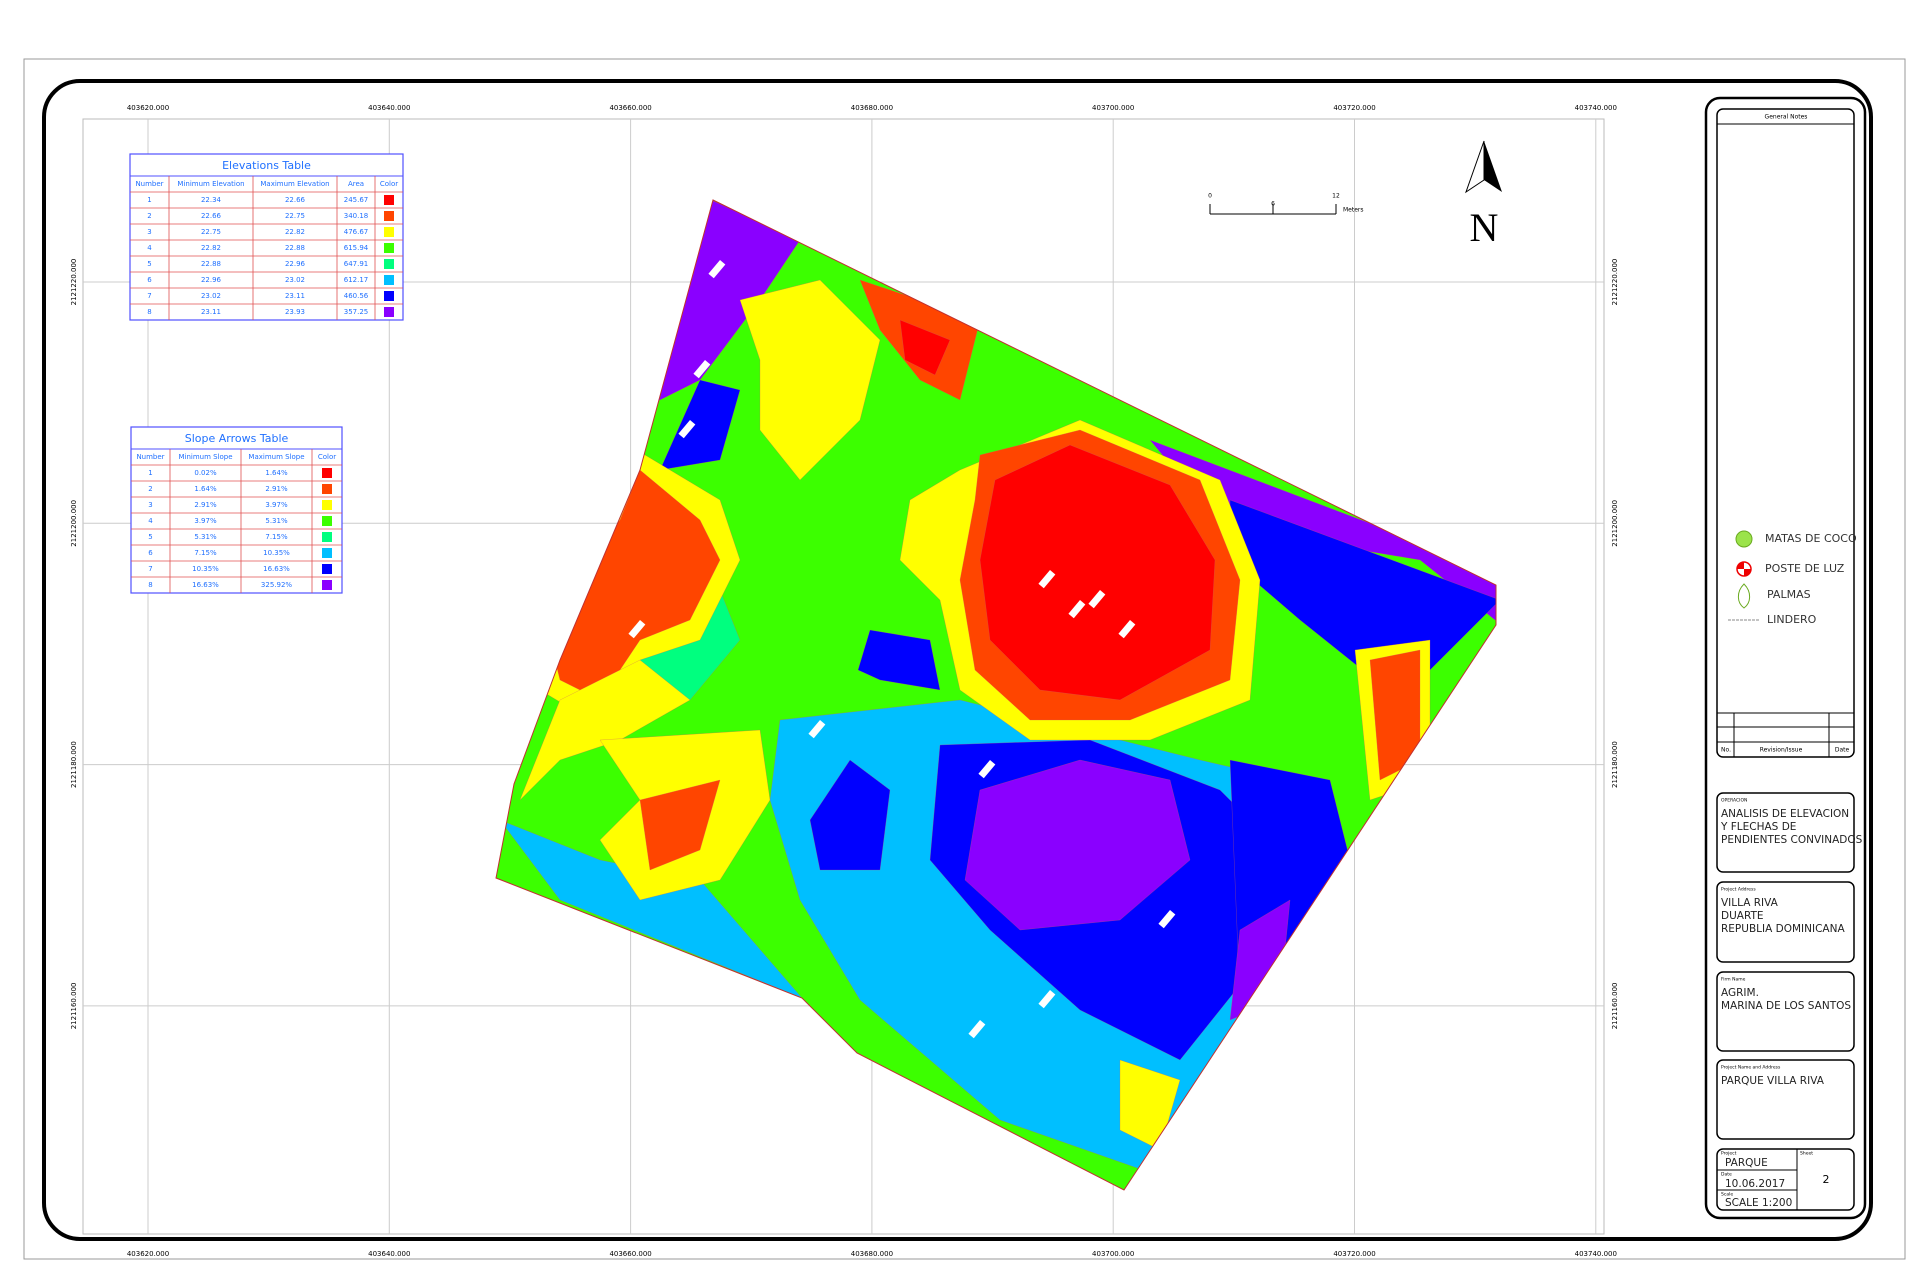 The image size is (1920, 1284). I want to click on field-label: Scale, so click(1727, 1195).